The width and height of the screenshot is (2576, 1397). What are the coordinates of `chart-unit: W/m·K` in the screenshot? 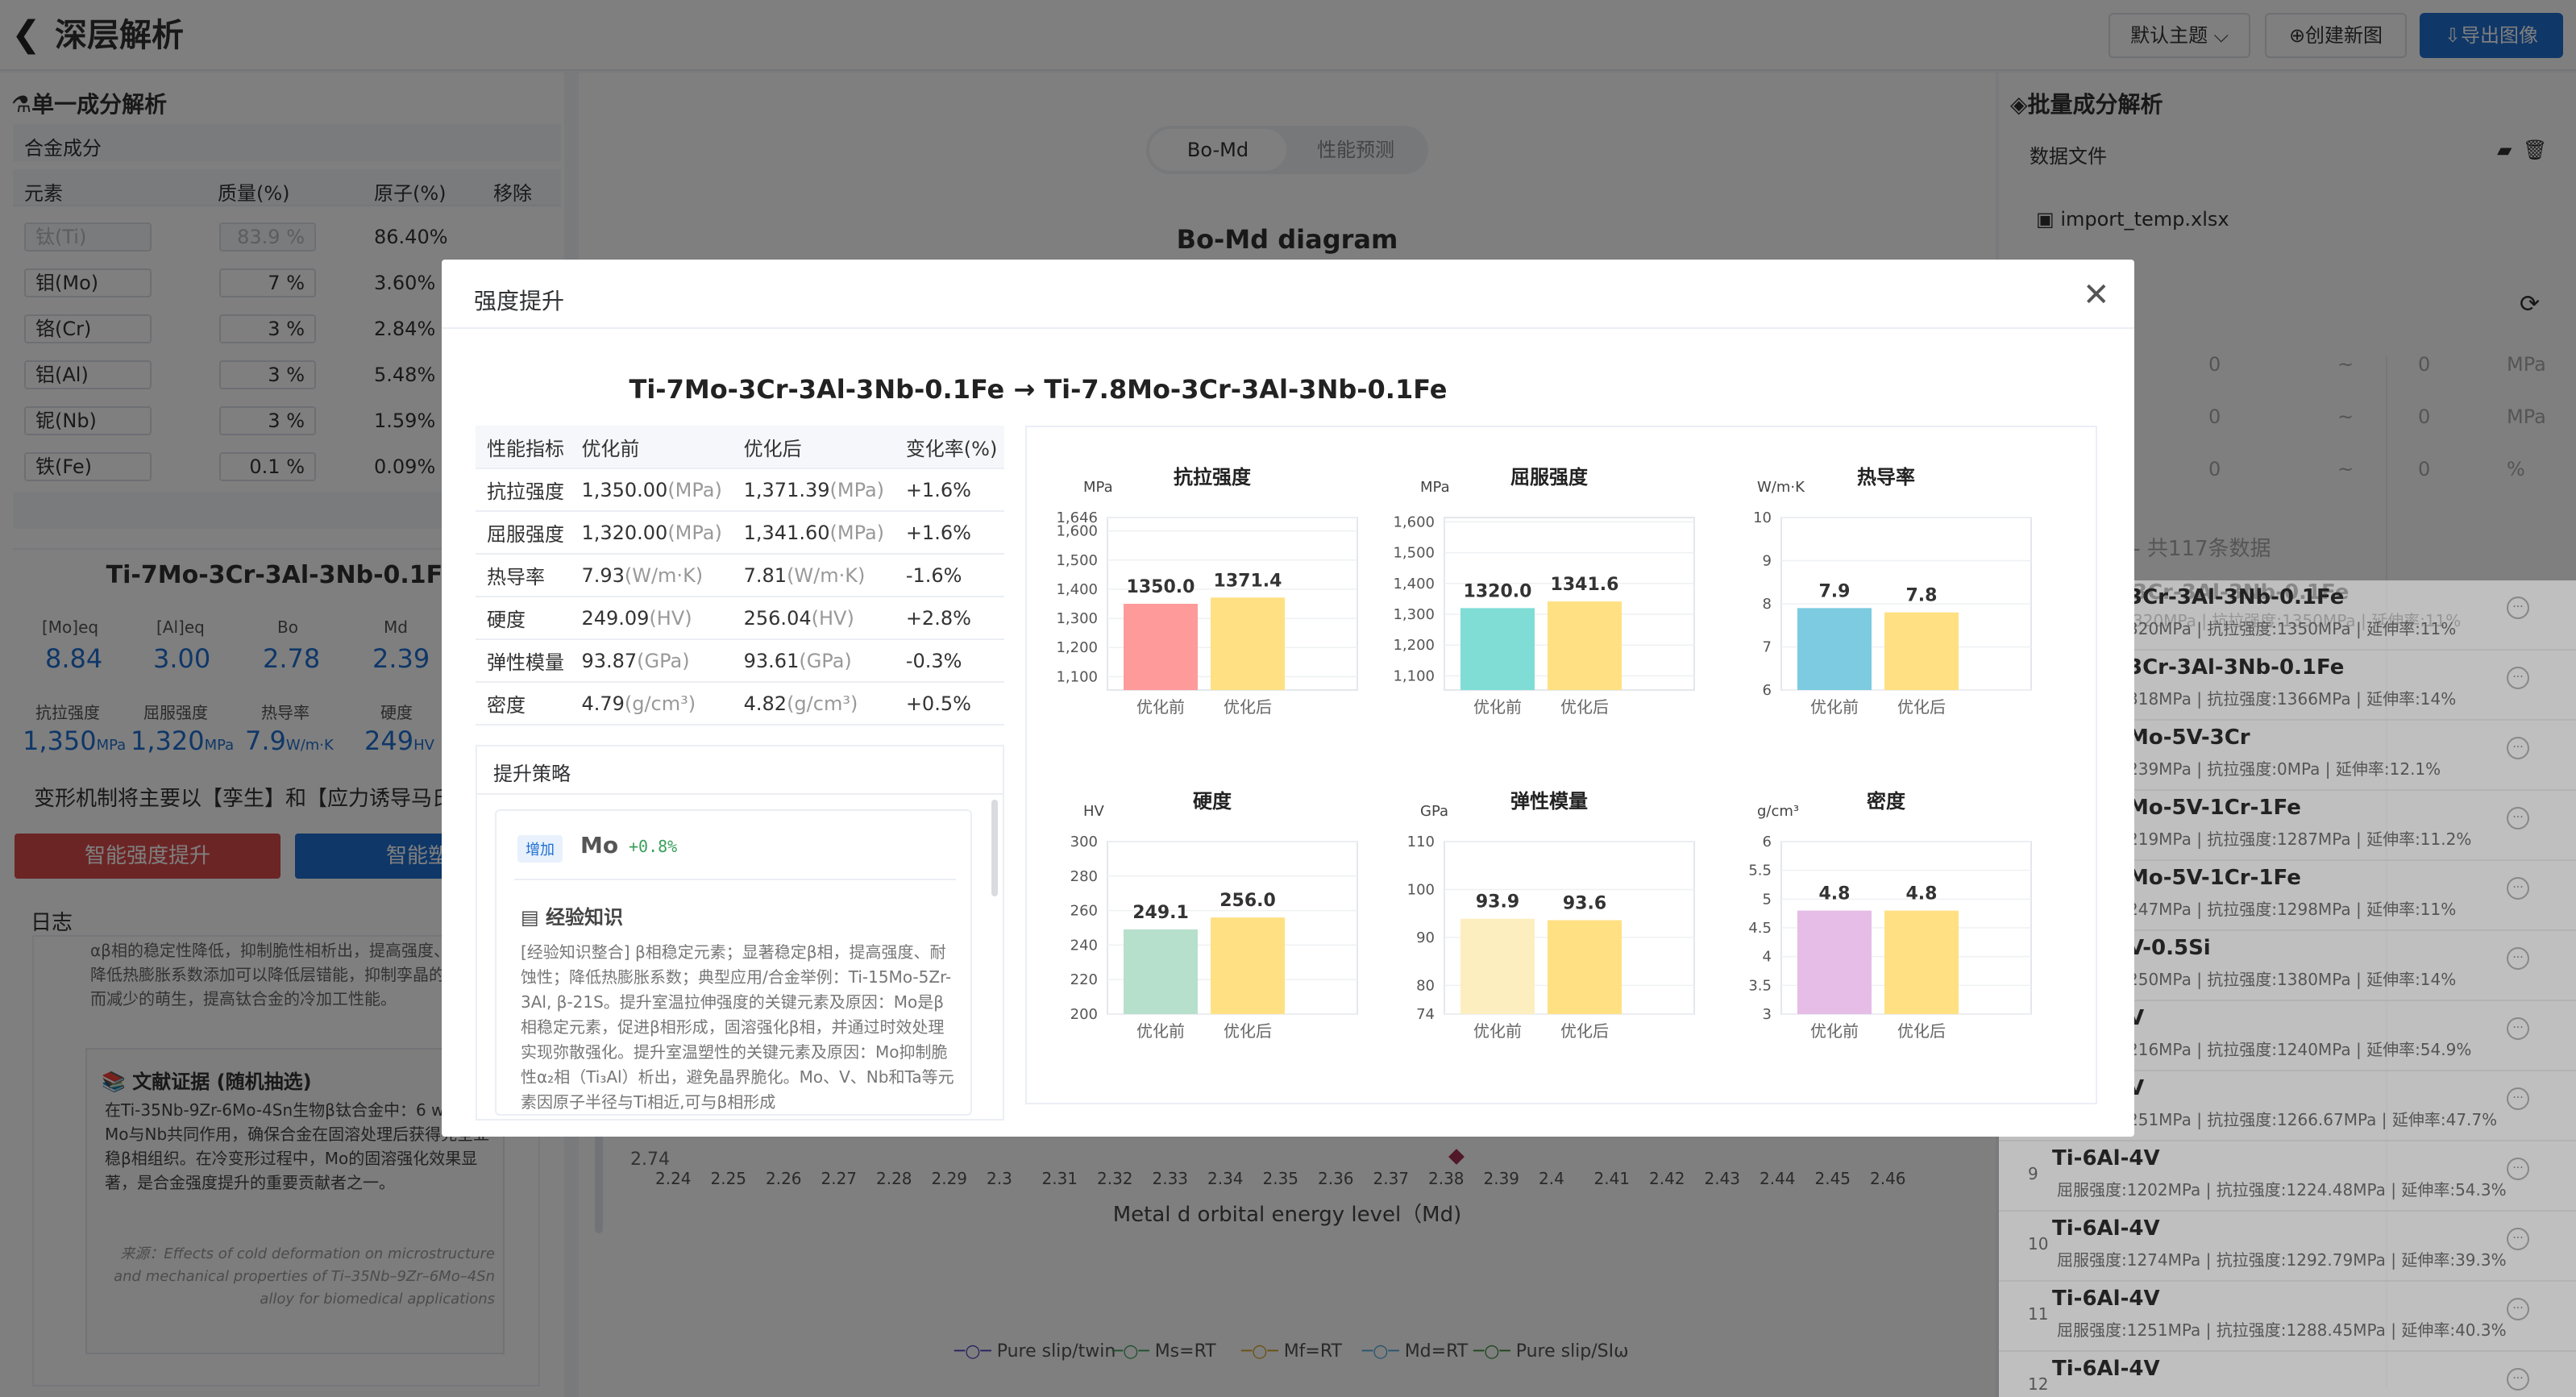 It's located at (1781, 488).